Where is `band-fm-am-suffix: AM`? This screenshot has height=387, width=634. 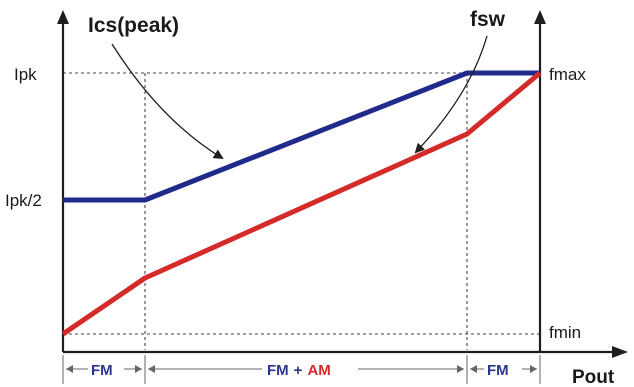
band-fm-am-suffix: AM is located at coordinates (318, 370).